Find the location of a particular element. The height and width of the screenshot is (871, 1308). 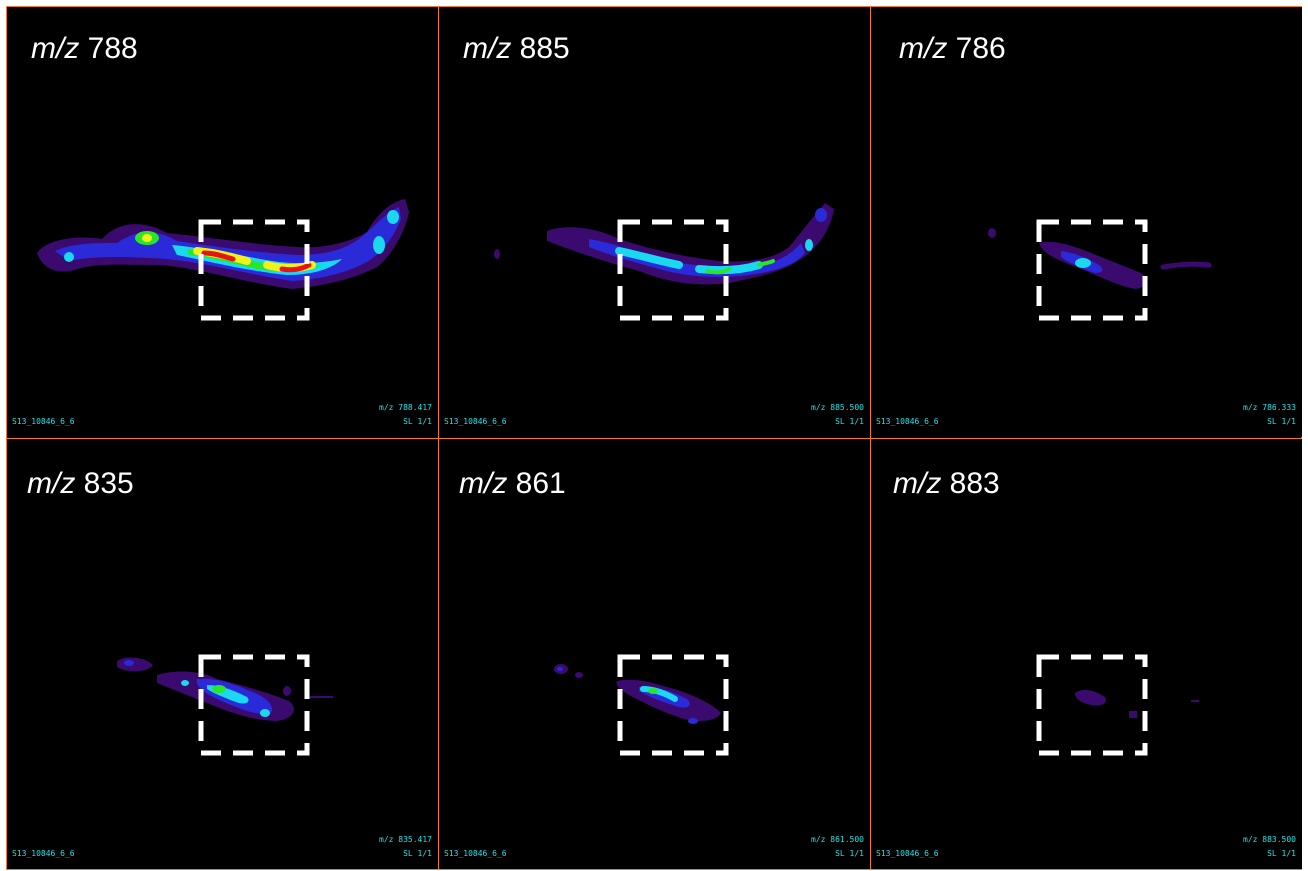

grid-divider-horizontal is located at coordinates (654, 438).